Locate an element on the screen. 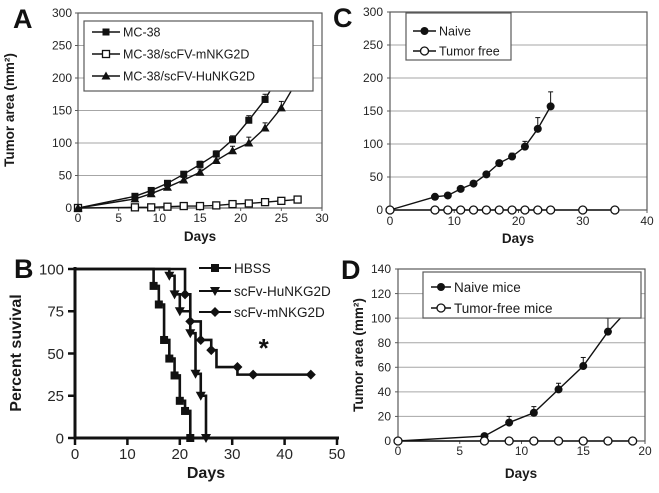  svg-text: 75 is located at coordinates (55, 312).